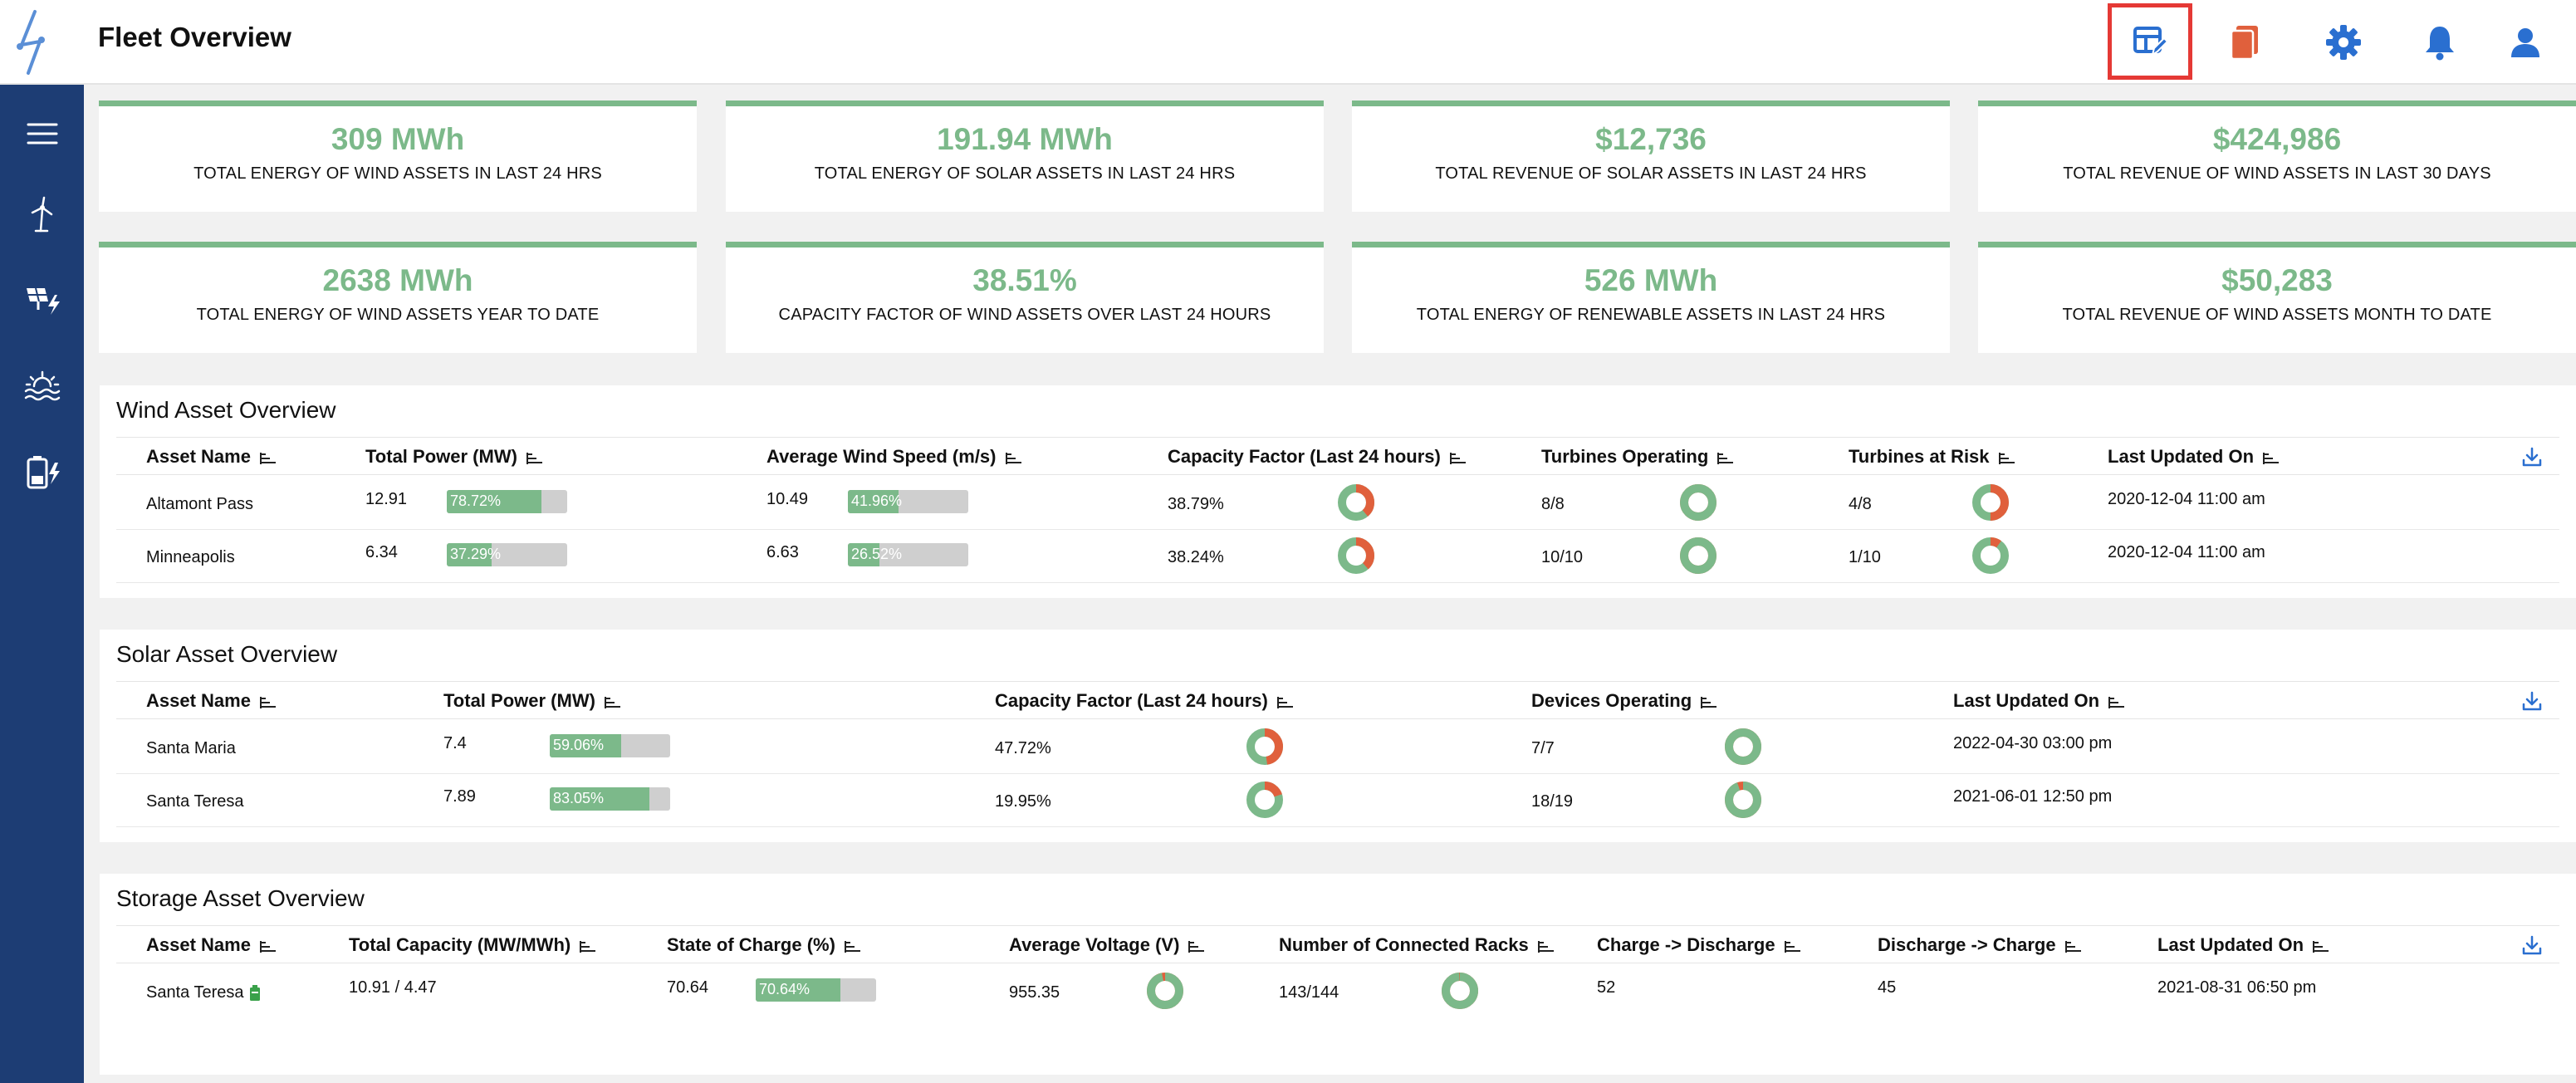 The image size is (2576, 1083). I want to click on capacity-factor-value: 19.95%, so click(1023, 801).